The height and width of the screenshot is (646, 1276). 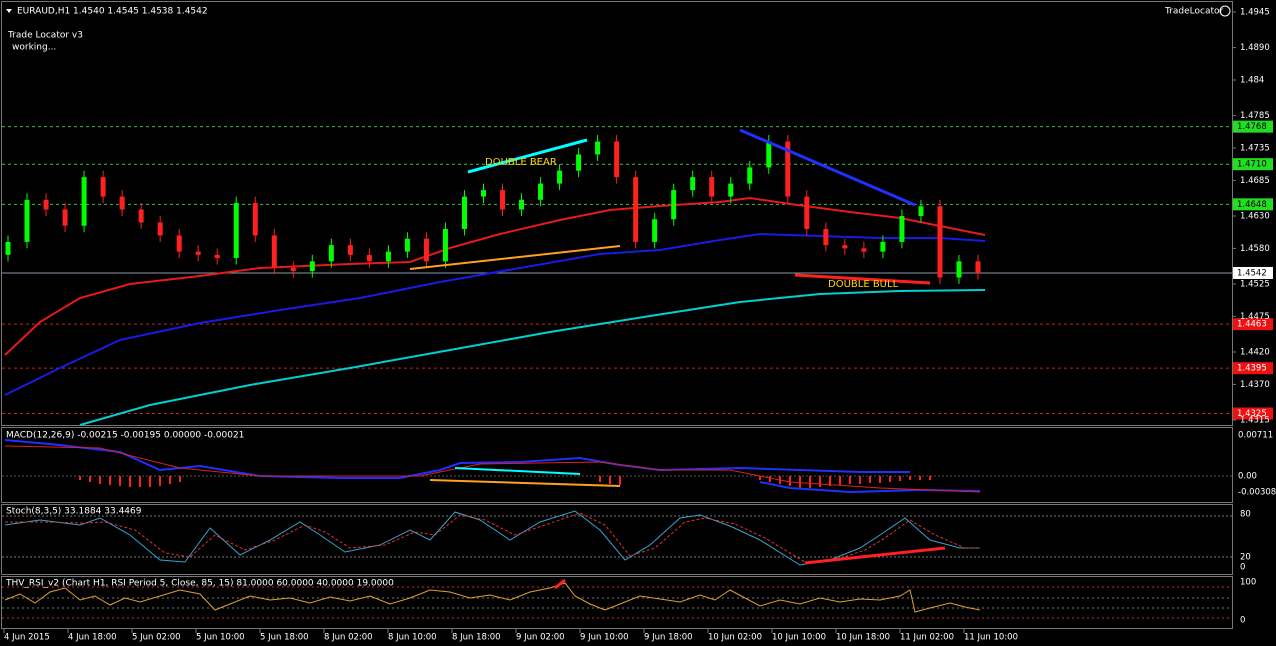 I want to click on time-label: 10 Jun 02:00, so click(x=735, y=638).